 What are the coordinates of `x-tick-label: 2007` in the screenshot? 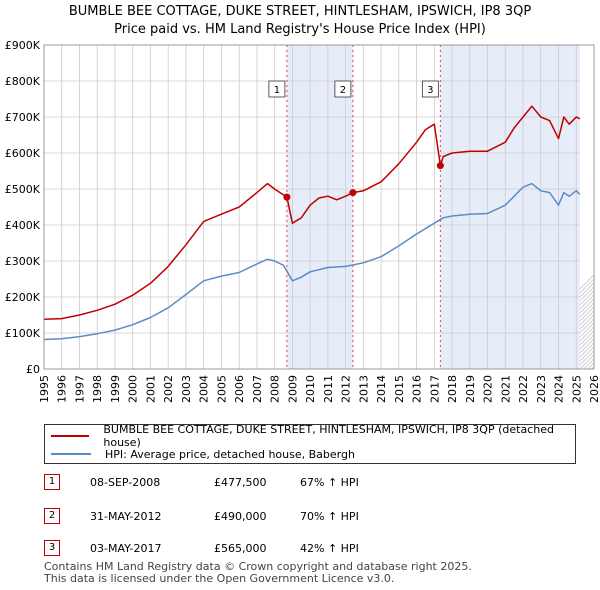 It's located at (257, 389).